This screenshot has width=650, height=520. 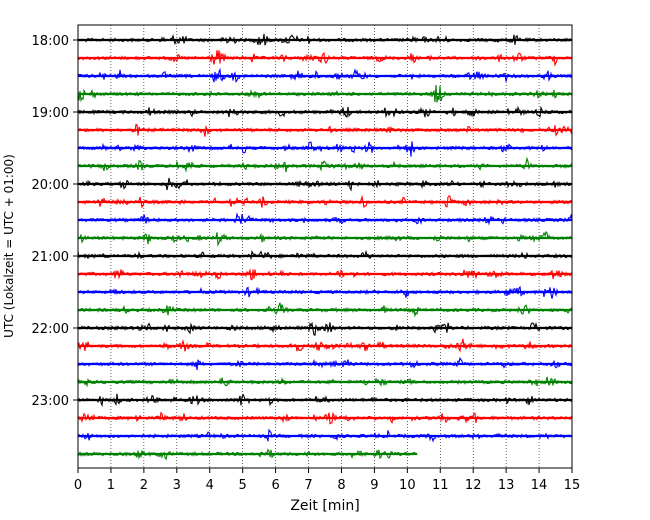 I want to click on y-tick-label: 18:00, so click(x=50, y=41).